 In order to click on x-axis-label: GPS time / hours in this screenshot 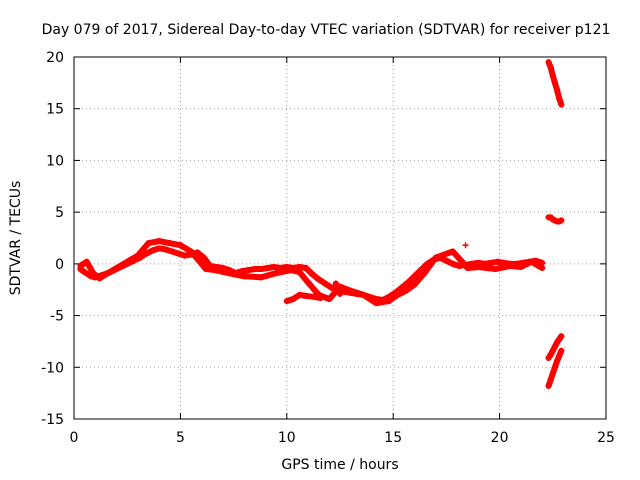, I will do `click(339, 465)`.